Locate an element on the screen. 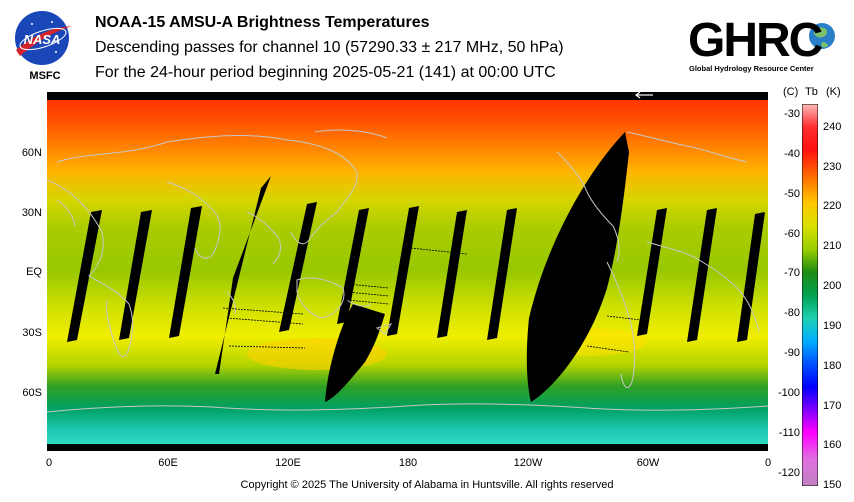 The height and width of the screenshot is (502, 854). lon-label-0-right: 0 is located at coordinates (768, 463).